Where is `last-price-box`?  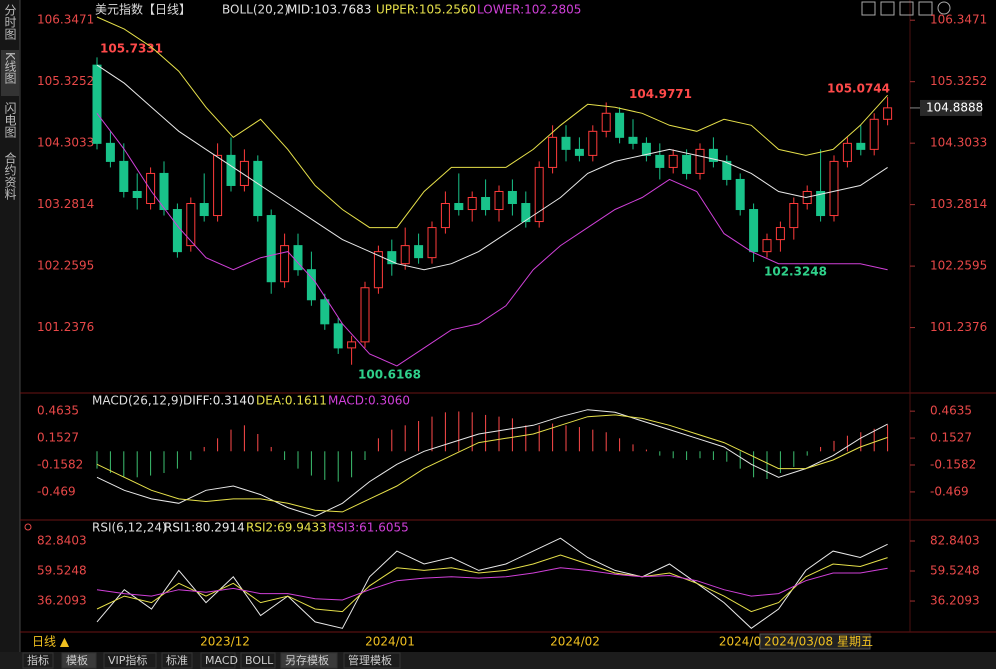 last-price-box is located at coordinates (951, 107).